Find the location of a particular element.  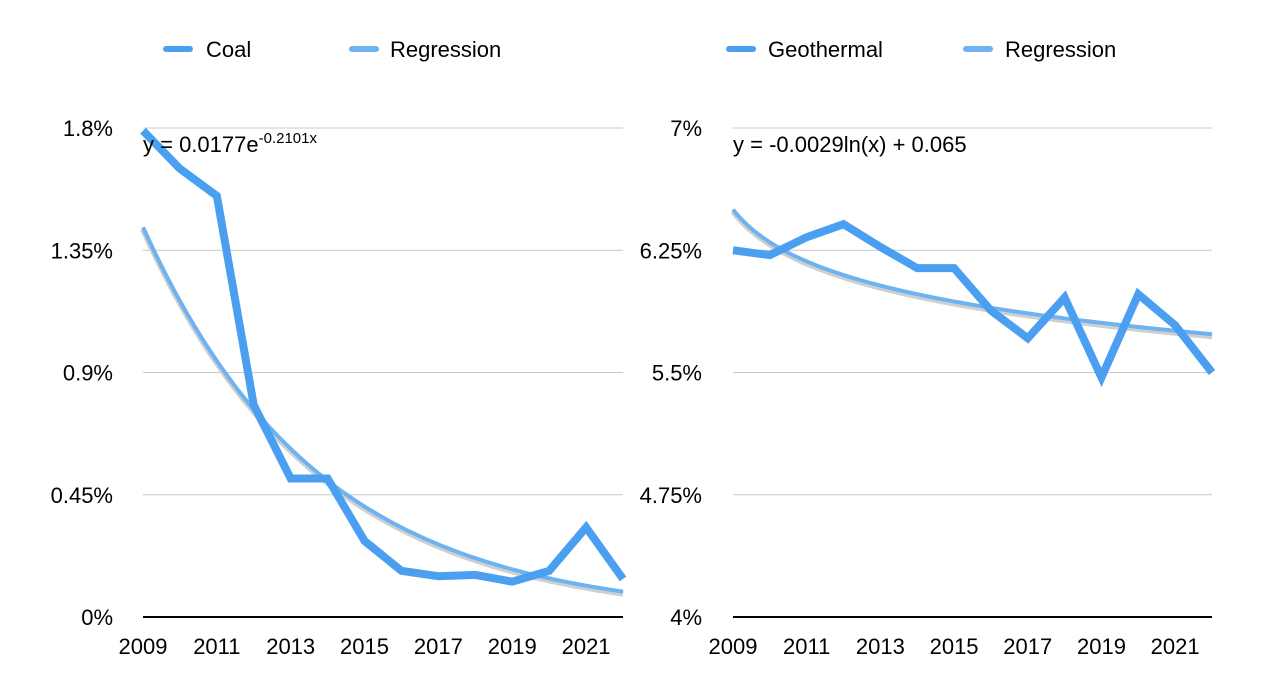

y-tick-label: 7% is located at coordinates (686, 128).